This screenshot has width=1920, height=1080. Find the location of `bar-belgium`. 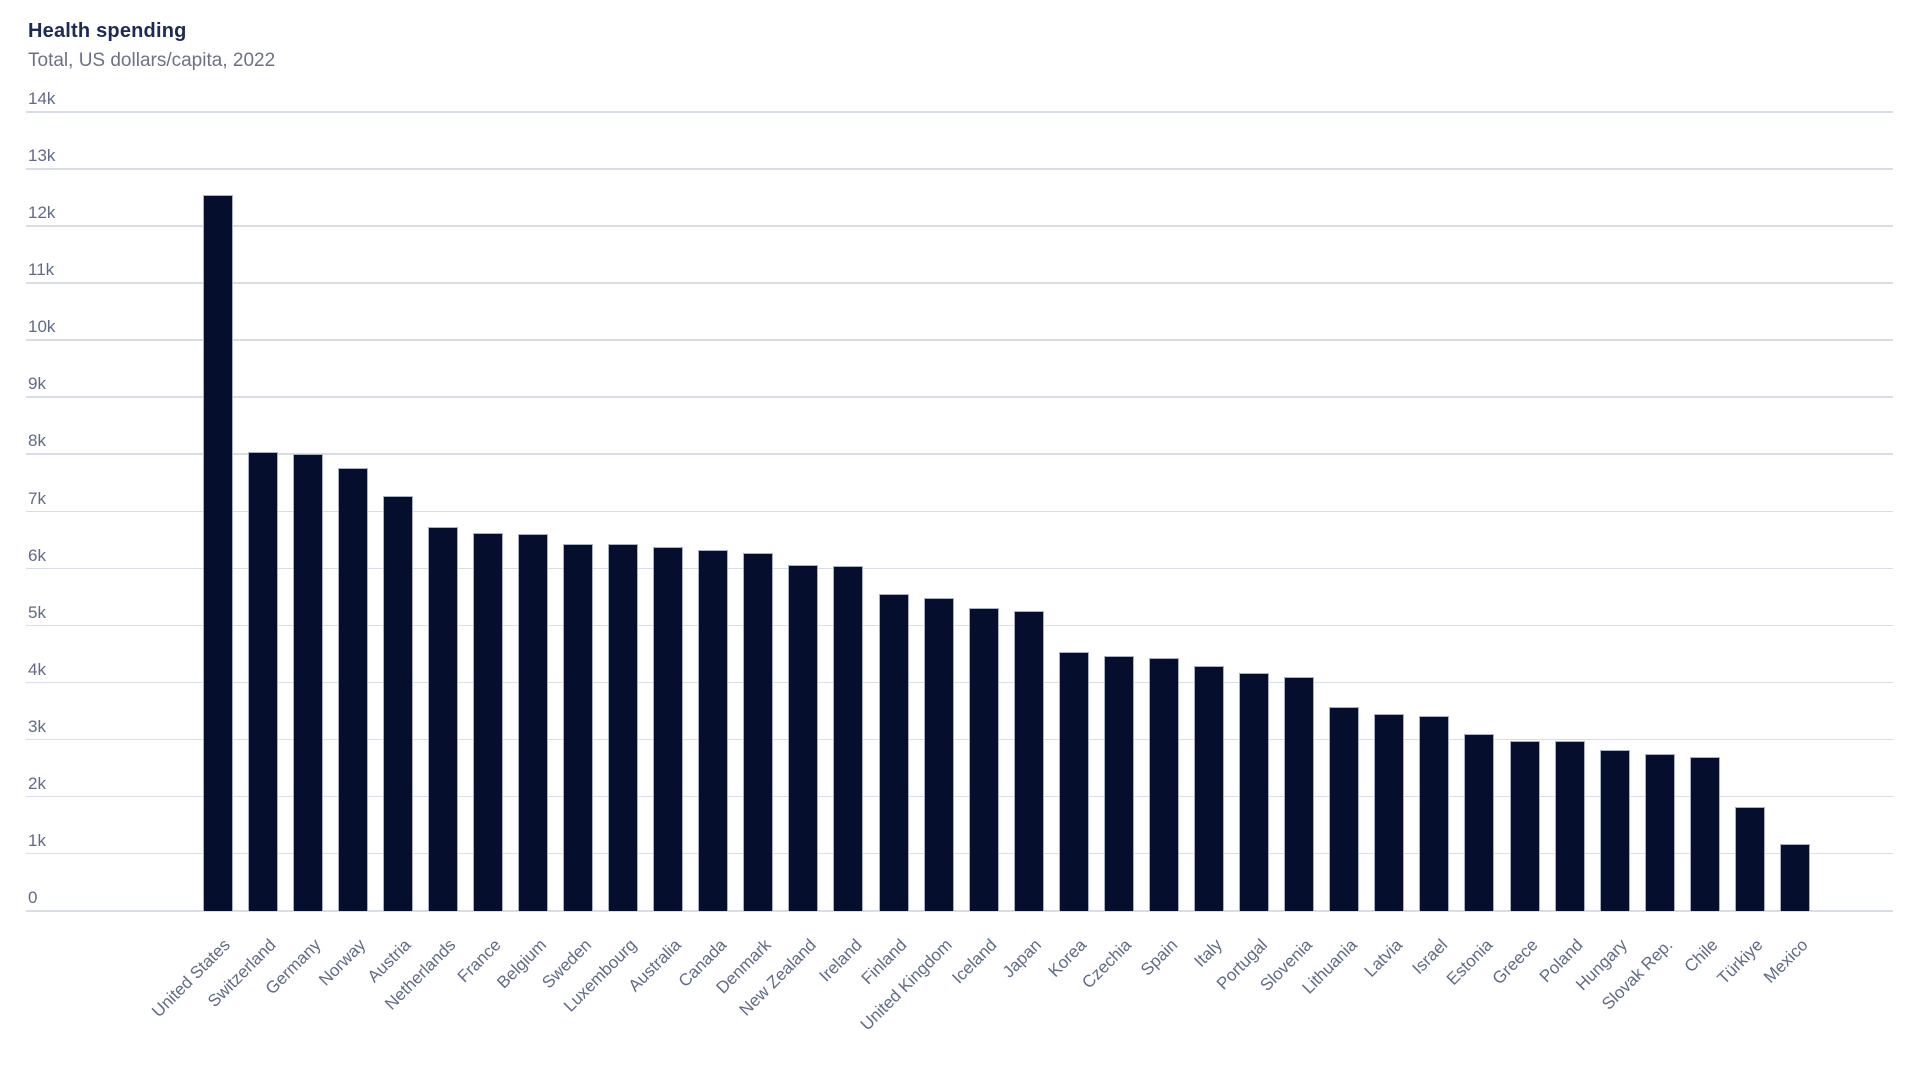

bar-belgium is located at coordinates (532, 722).